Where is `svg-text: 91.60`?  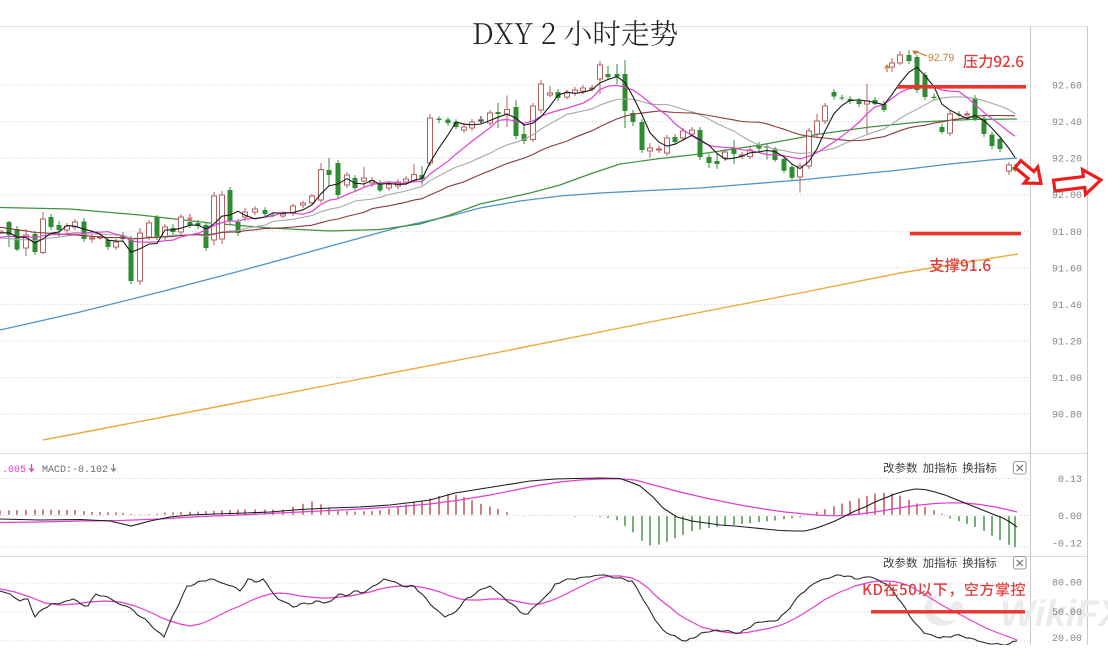 svg-text: 91.60 is located at coordinates (1067, 269).